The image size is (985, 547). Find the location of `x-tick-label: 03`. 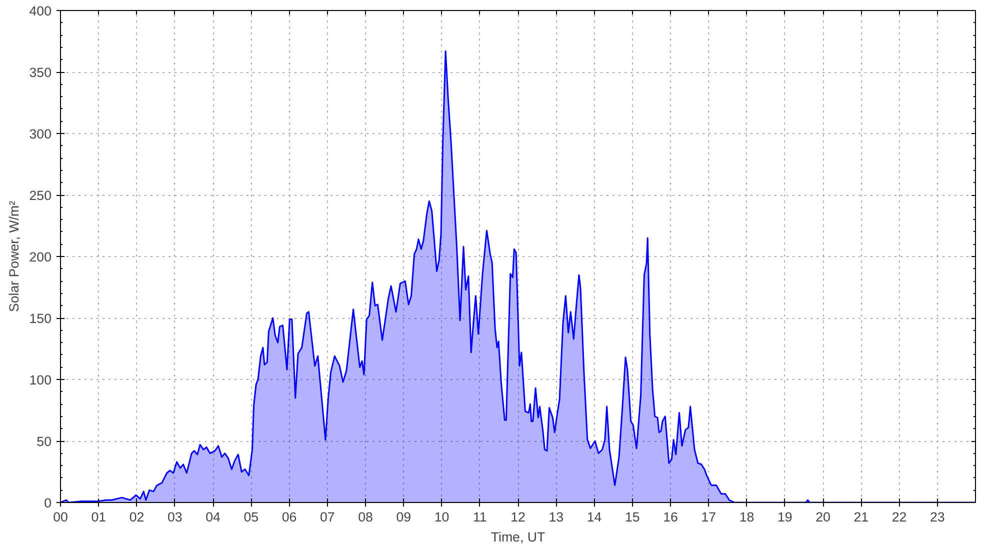

x-tick-label: 03 is located at coordinates (174, 517).